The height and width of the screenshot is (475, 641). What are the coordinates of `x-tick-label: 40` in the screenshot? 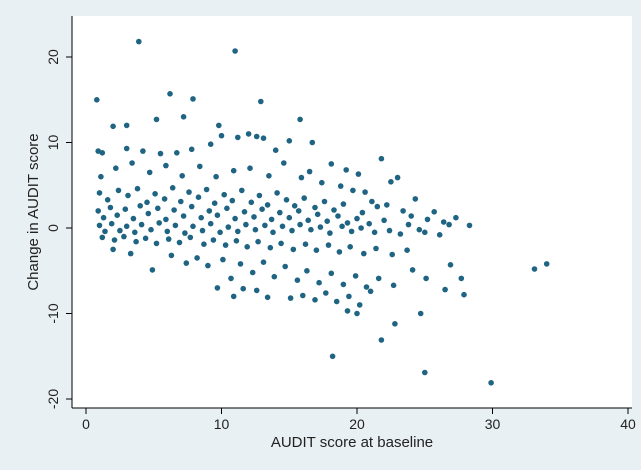 It's located at (628, 424).